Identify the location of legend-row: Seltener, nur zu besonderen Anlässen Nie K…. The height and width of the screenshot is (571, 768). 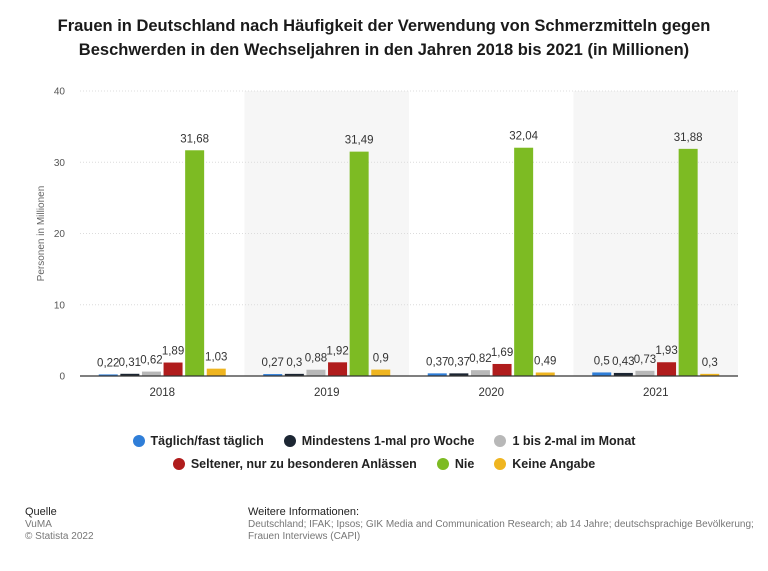
(384, 464).